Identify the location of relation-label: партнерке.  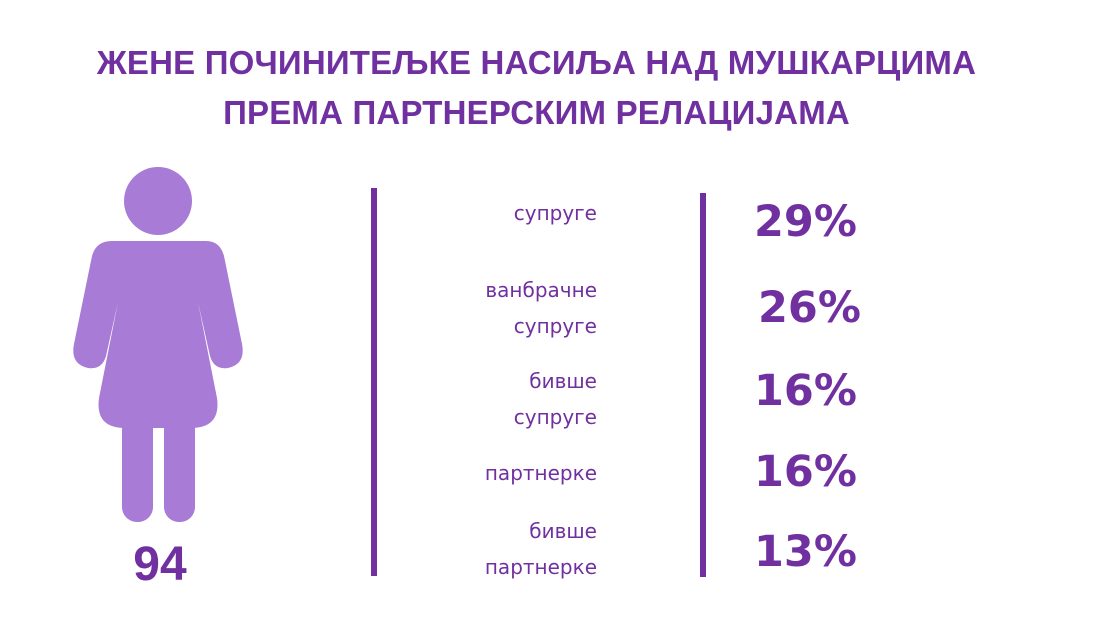
(541, 473).